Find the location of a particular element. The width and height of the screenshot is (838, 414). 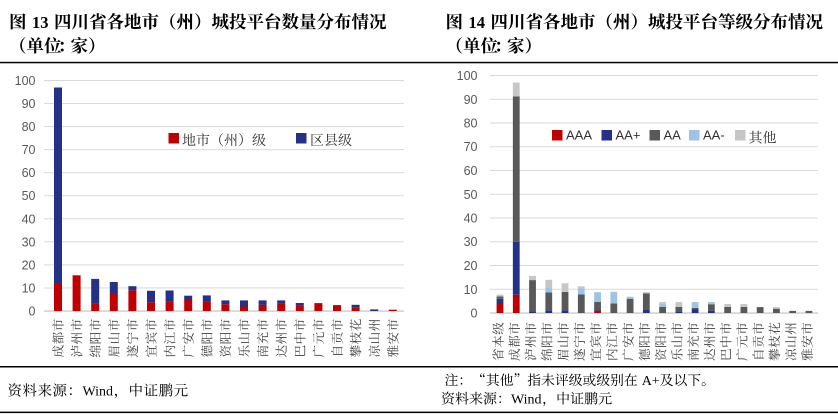

svg-text: A+ is located at coordinates (651, 381).